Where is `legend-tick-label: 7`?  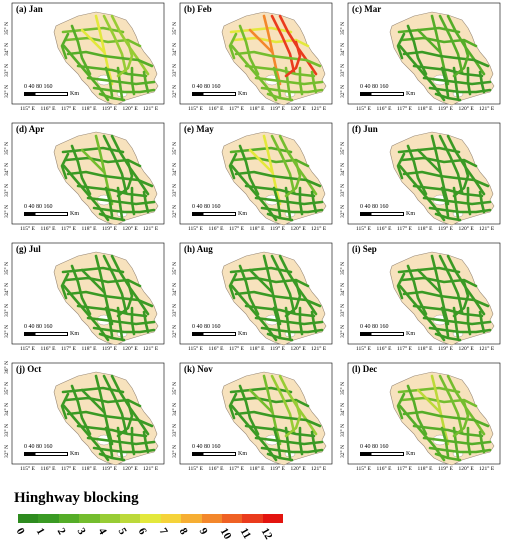 legend-tick-label: 7 is located at coordinates (163, 531).